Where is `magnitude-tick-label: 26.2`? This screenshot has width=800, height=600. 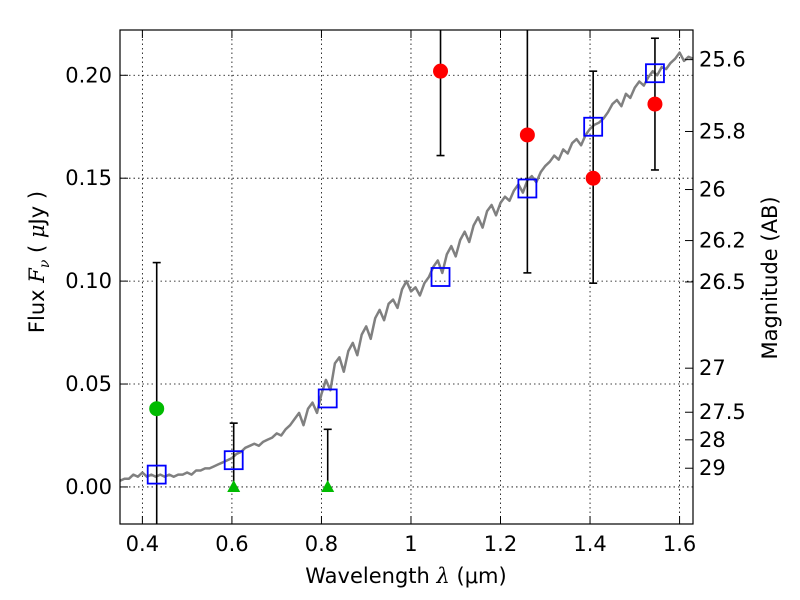 magnitude-tick-label: 26.2 is located at coordinates (722, 241).